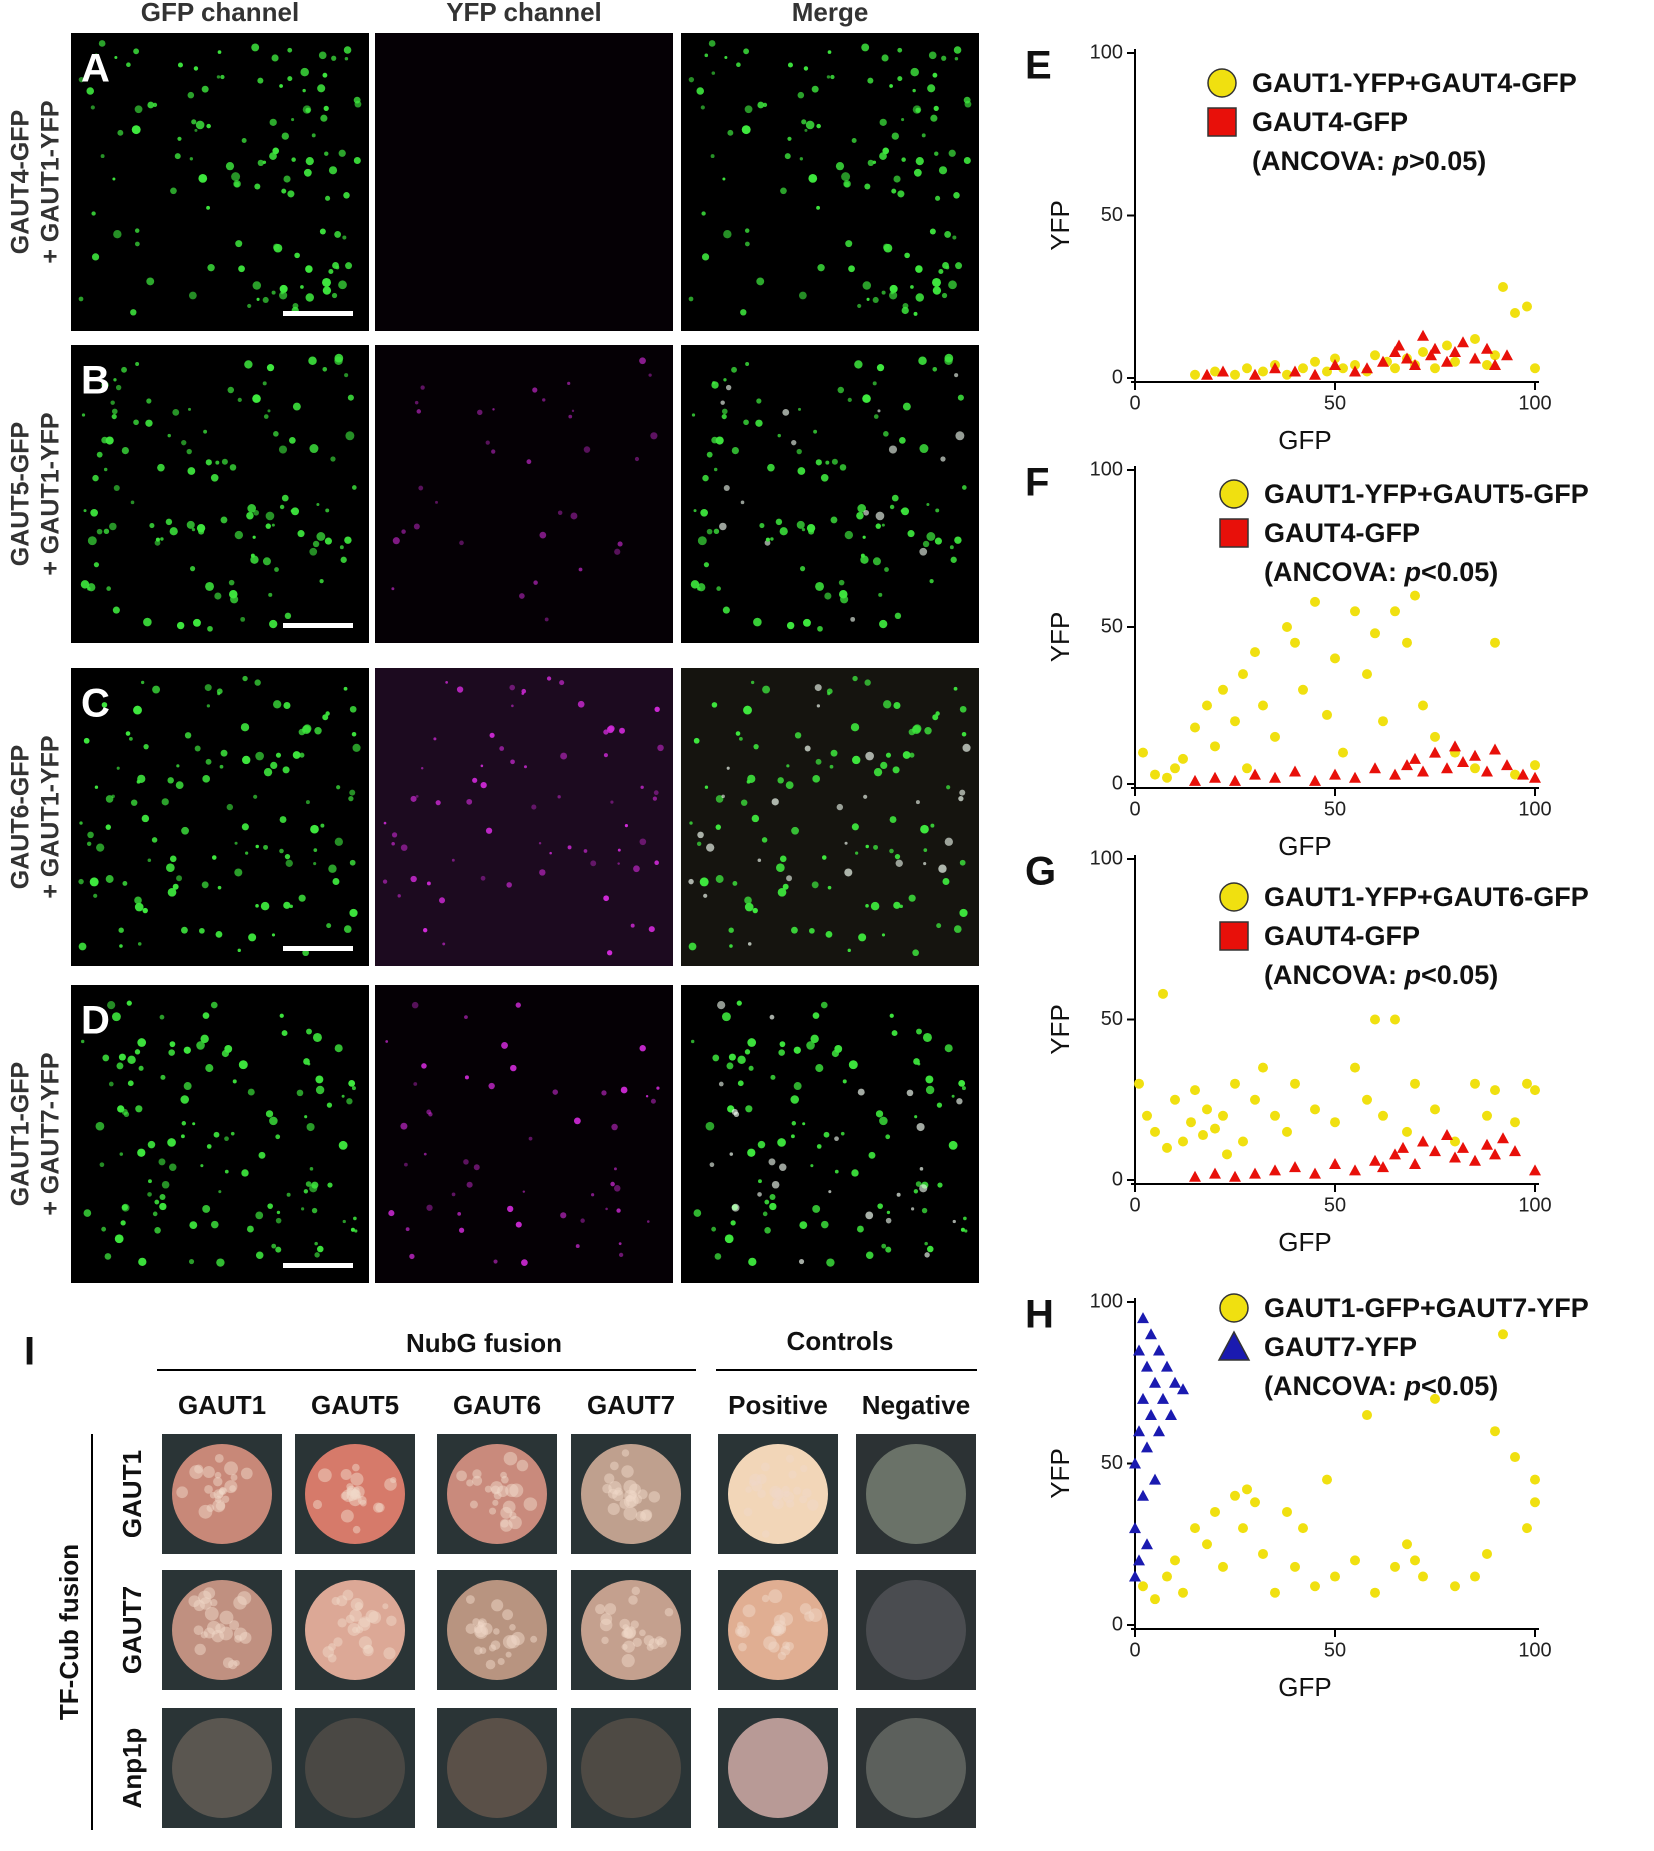 This screenshot has height=1851, width=1654. Describe the element at coordinates (1369, 161) in the screenshot. I see `annotation: (ANCOVA: p>0.05)` at that location.